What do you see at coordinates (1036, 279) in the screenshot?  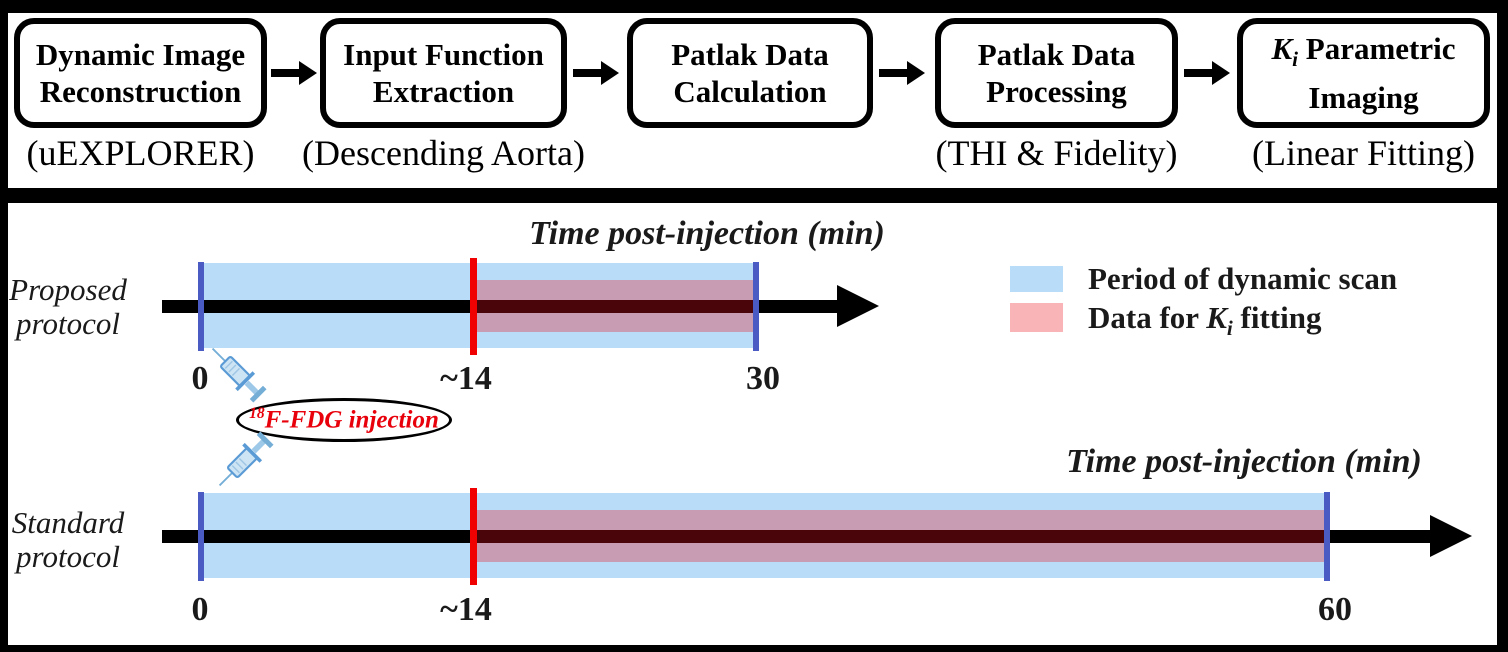 I see `legend-scan-swatch` at bounding box center [1036, 279].